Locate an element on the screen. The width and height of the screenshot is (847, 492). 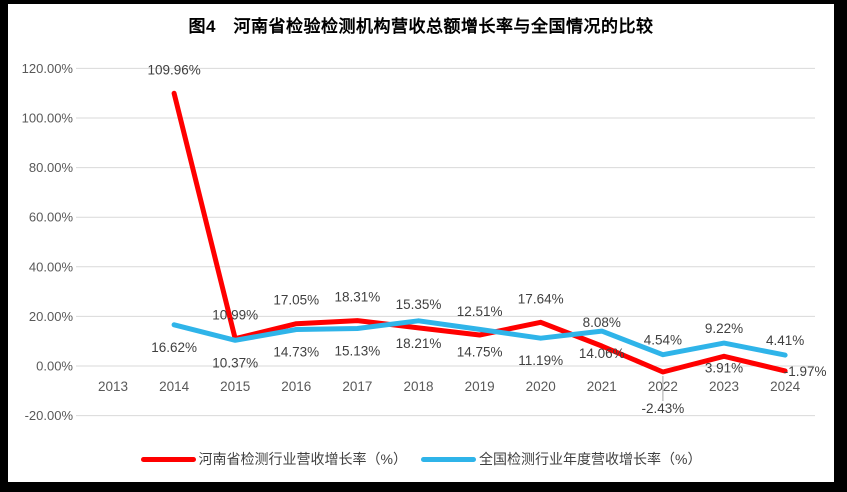
data-label: 11.19% is located at coordinates (540, 360).